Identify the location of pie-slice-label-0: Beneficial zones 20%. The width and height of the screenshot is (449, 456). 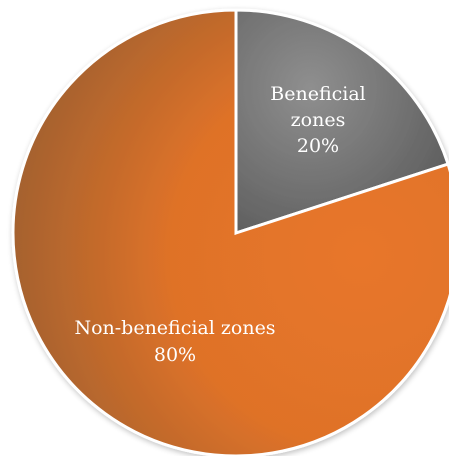
(317, 120).